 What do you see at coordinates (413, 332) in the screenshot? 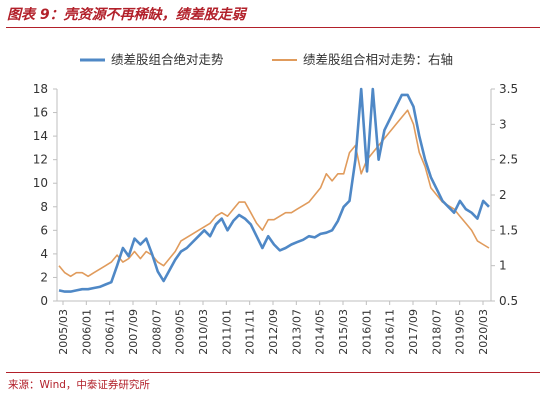
I see `x-tick-label: 2017/09` at bounding box center [413, 332].